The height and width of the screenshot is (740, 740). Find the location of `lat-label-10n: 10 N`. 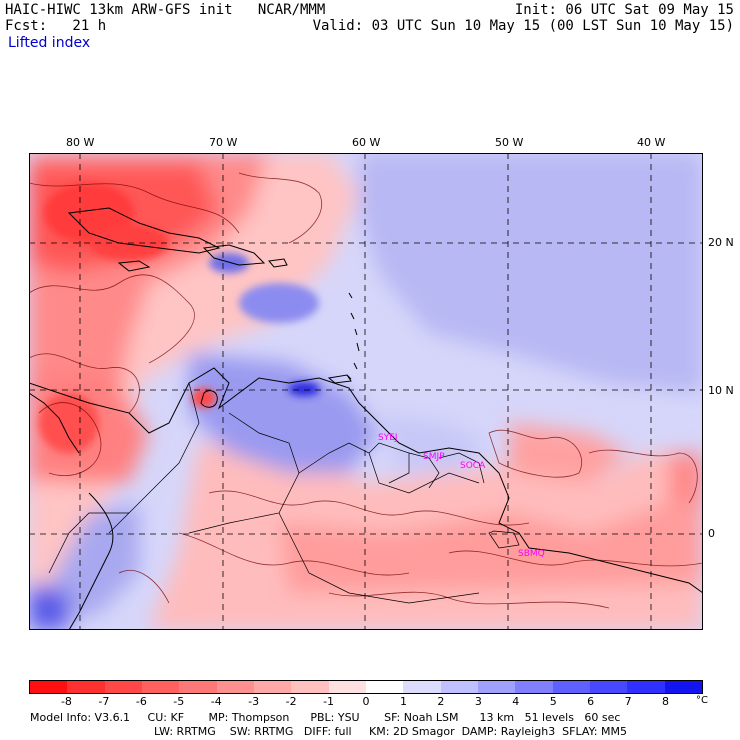

lat-label-10n: 10 N is located at coordinates (721, 390).